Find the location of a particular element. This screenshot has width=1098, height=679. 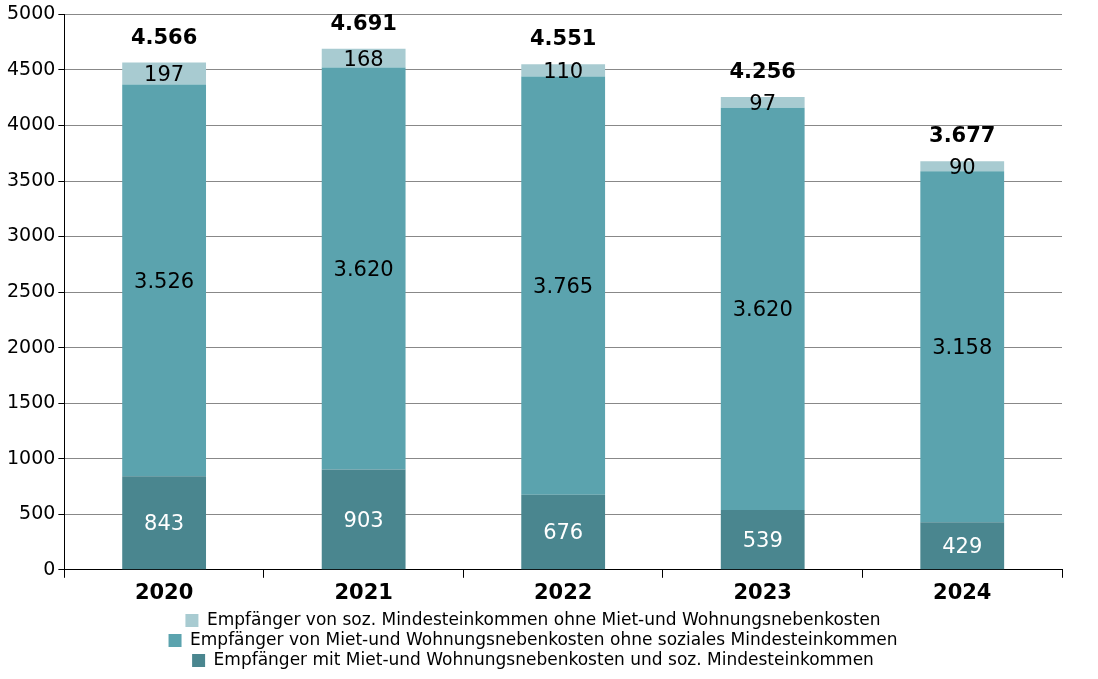

y-tick-label: 500 is located at coordinates (37, 512).